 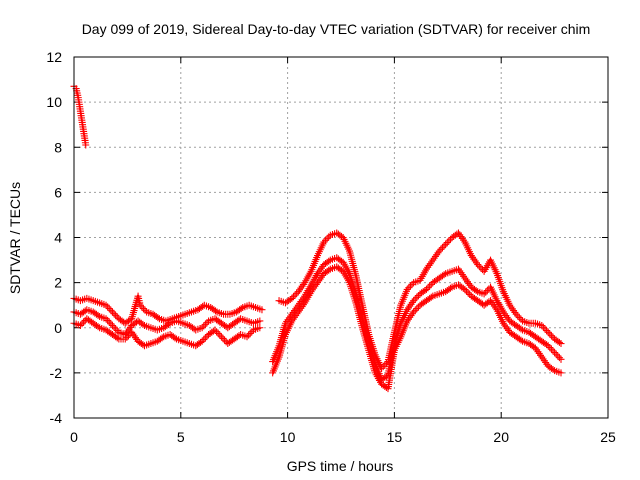 I want to click on x-tick-label: 25, so click(x=608, y=437).